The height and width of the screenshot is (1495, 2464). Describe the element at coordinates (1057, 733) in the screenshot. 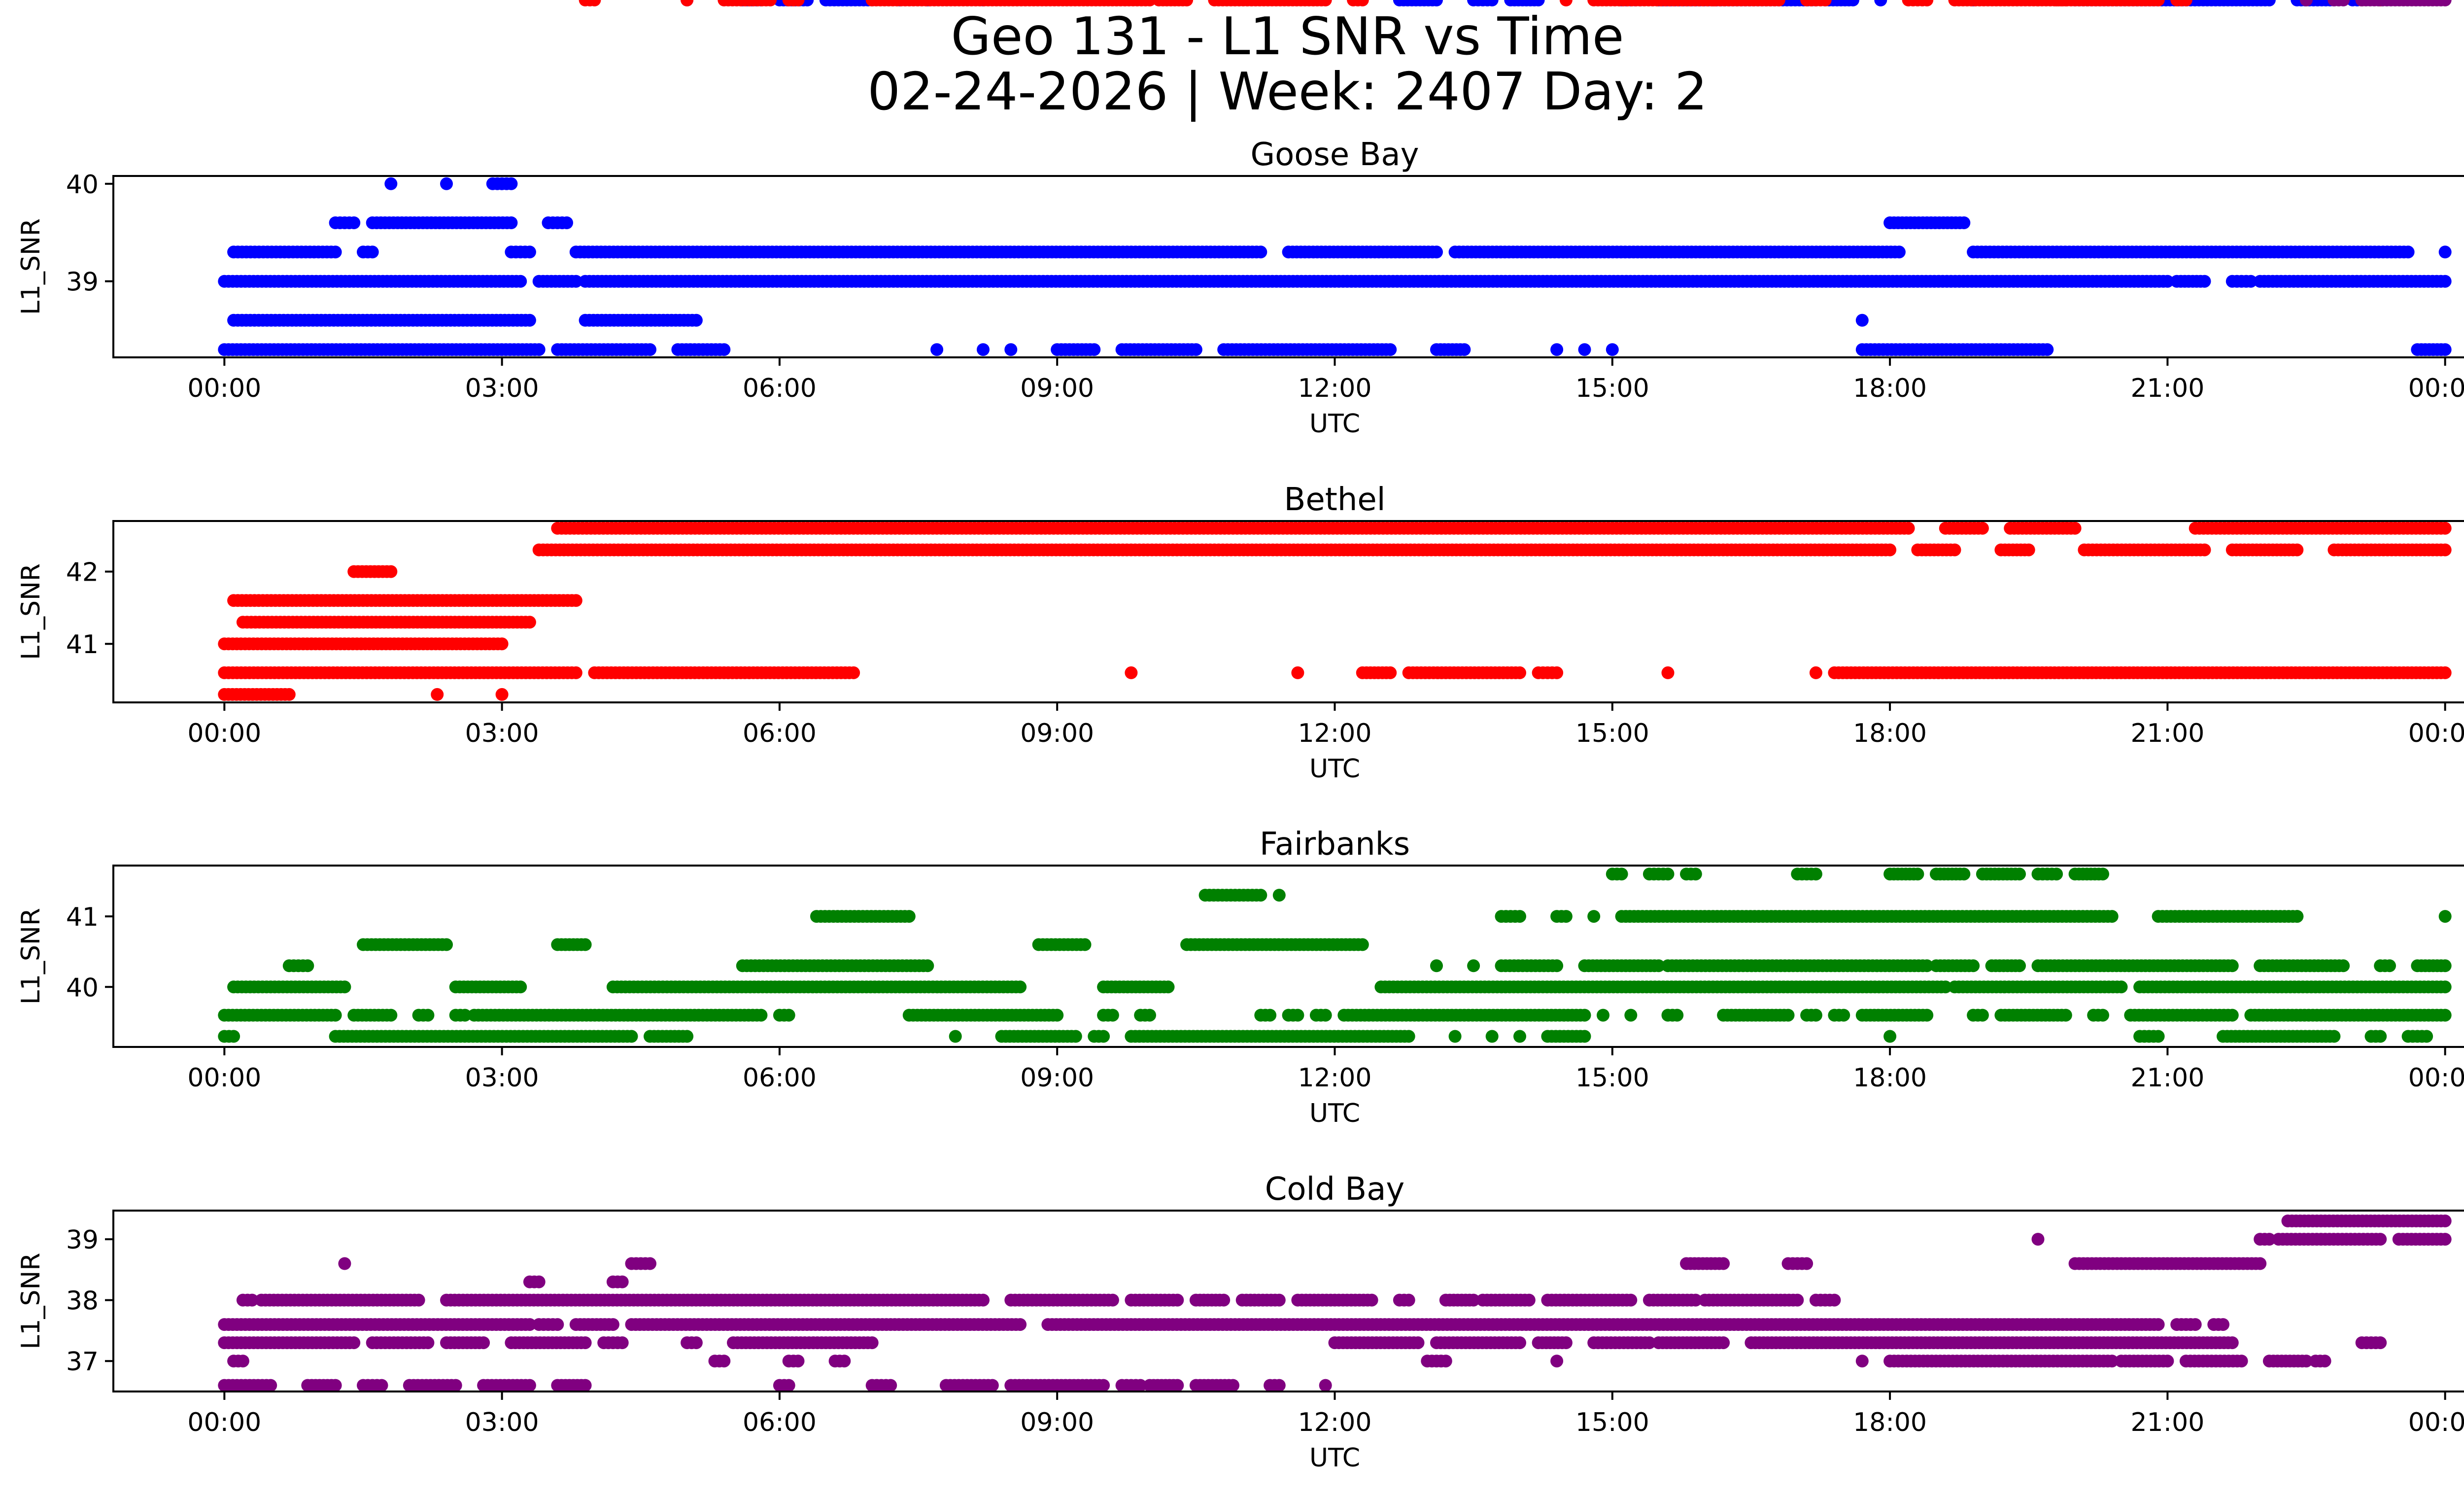

I see `x-tick-label: 09:00` at that location.